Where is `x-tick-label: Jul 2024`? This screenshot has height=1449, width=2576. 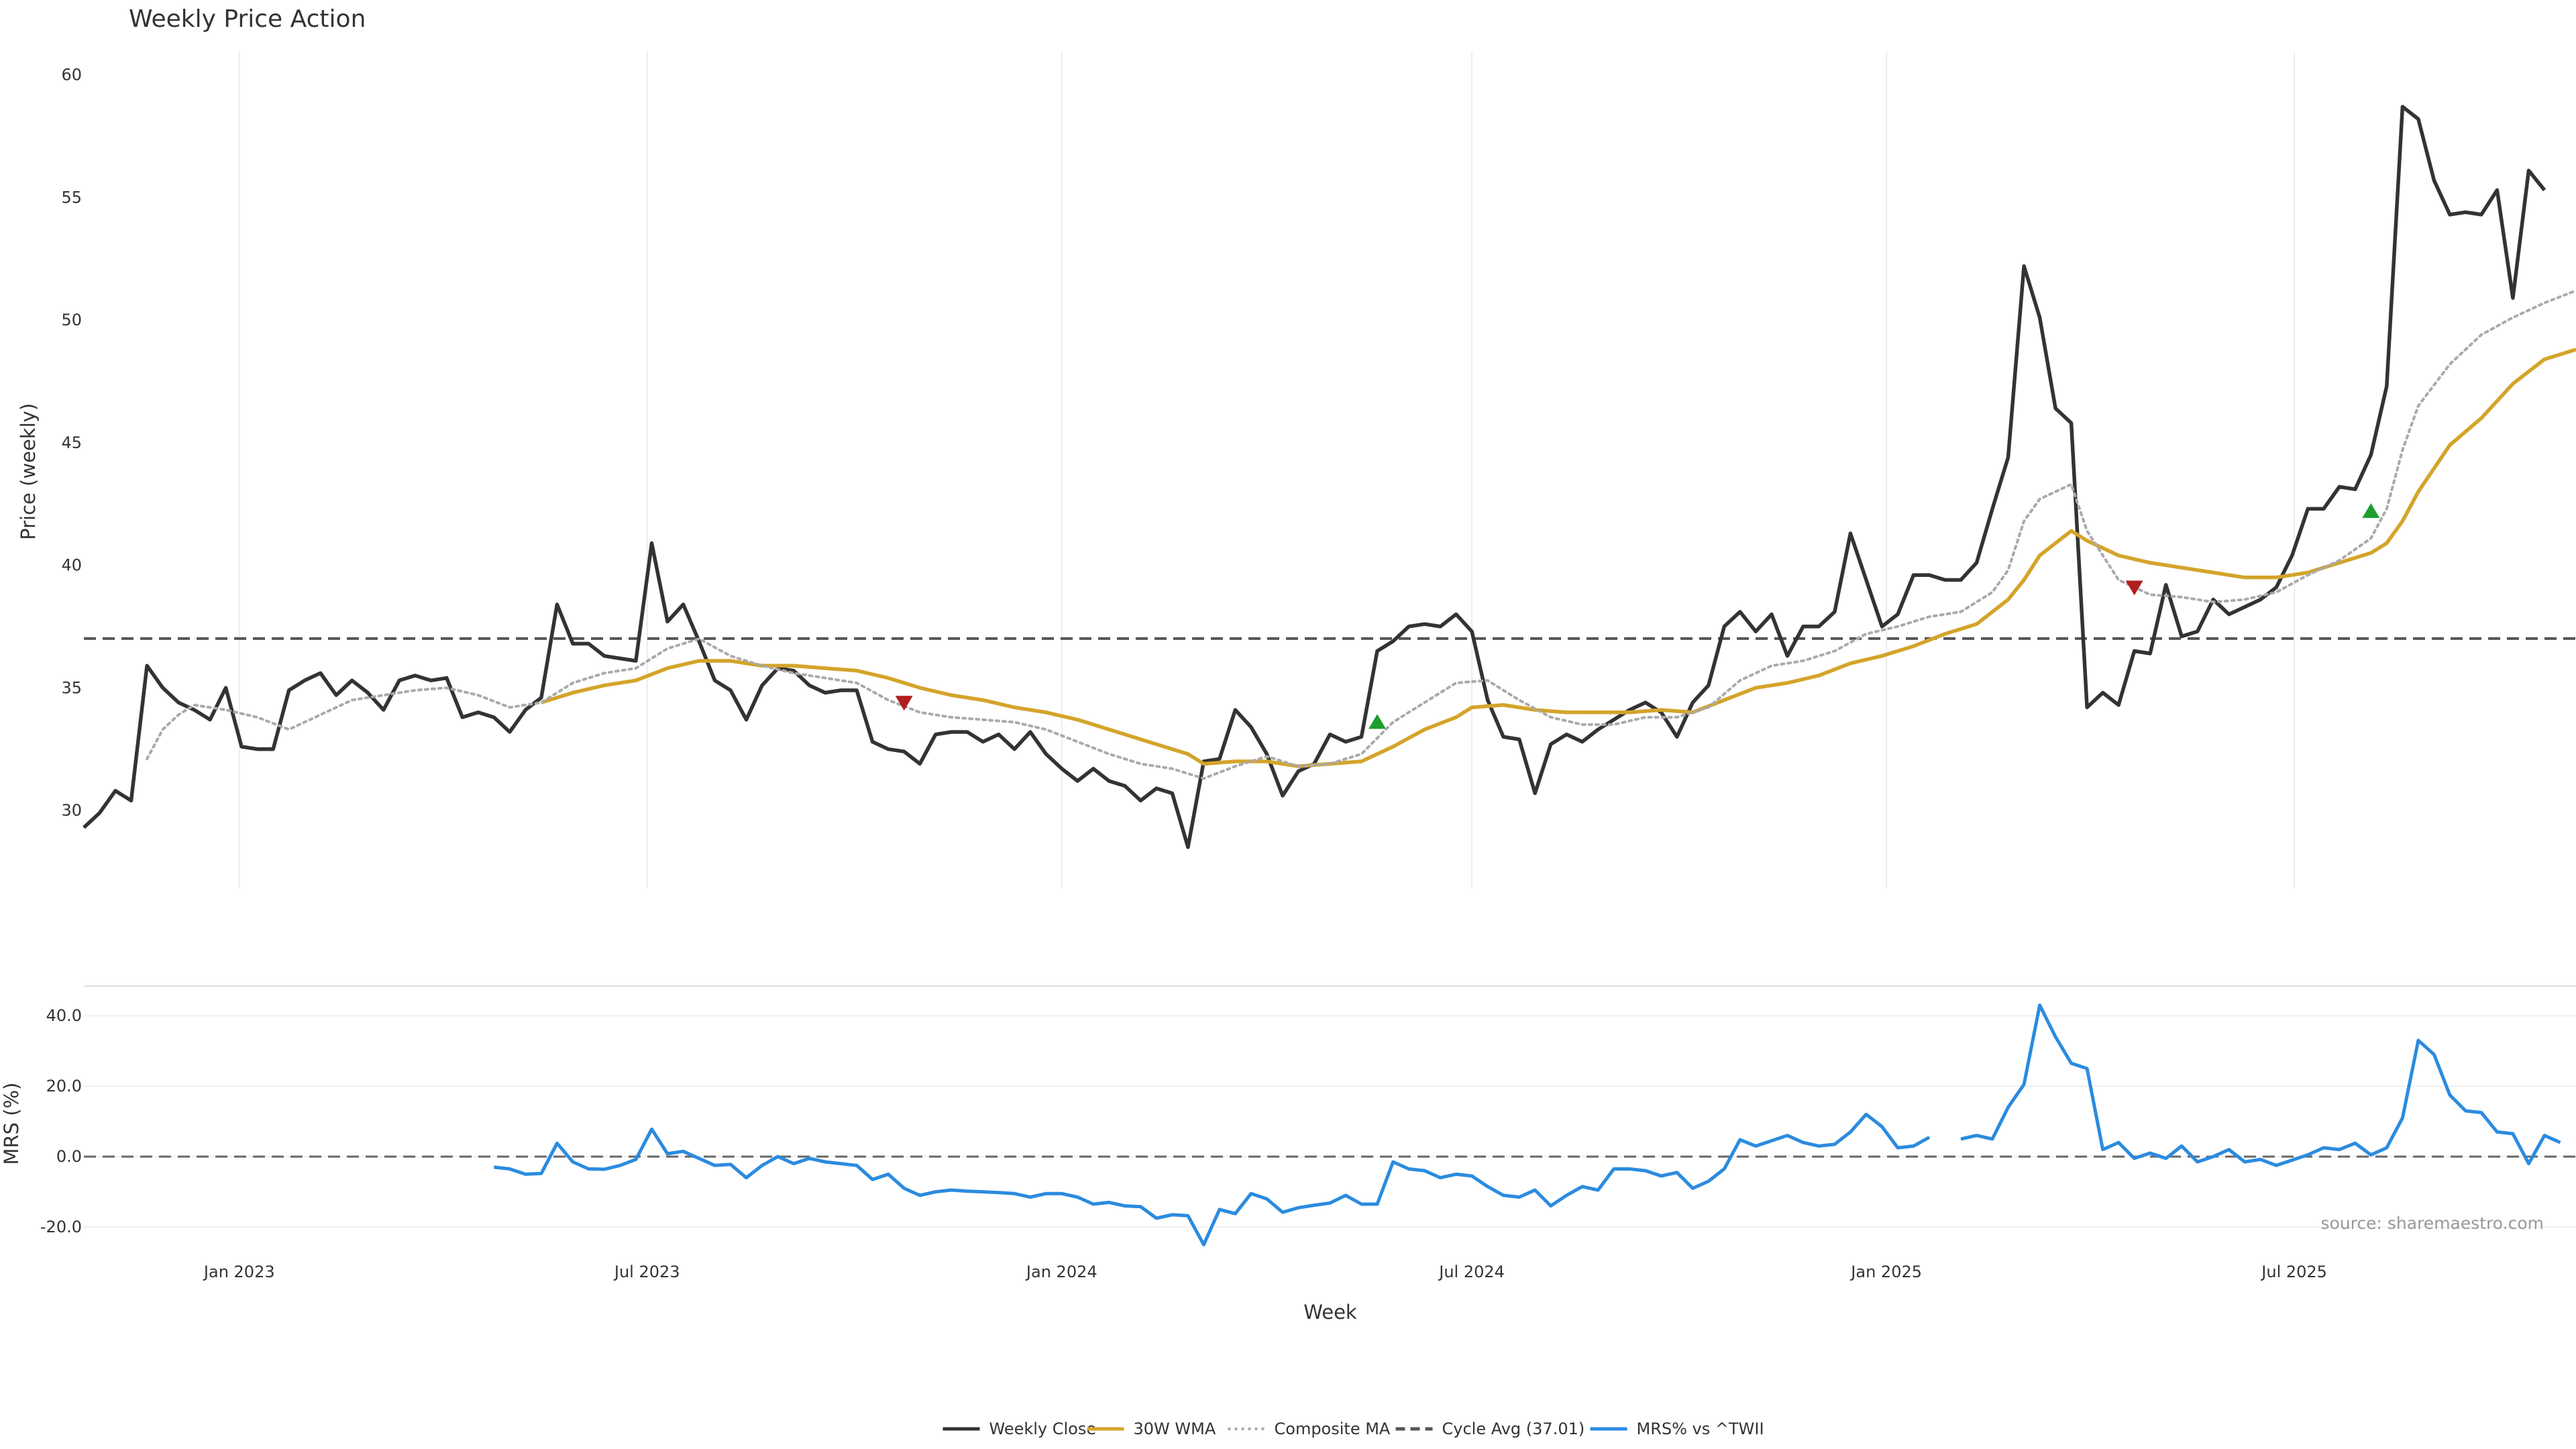
x-tick-label: Jul 2024 is located at coordinates (1471, 1272).